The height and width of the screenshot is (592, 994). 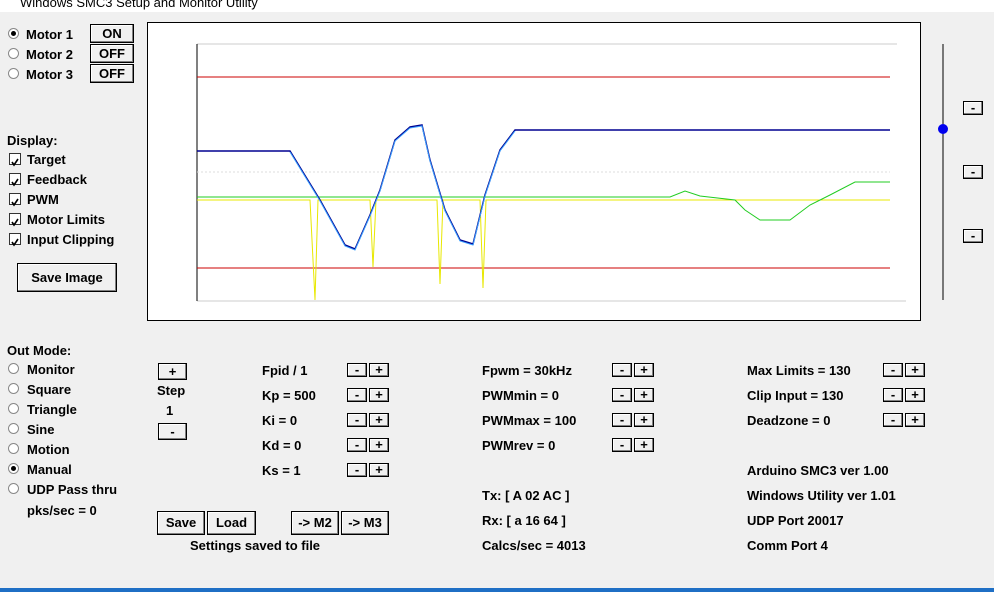 I want to click on pid-param: Ks = 1, so click(x=281, y=470).